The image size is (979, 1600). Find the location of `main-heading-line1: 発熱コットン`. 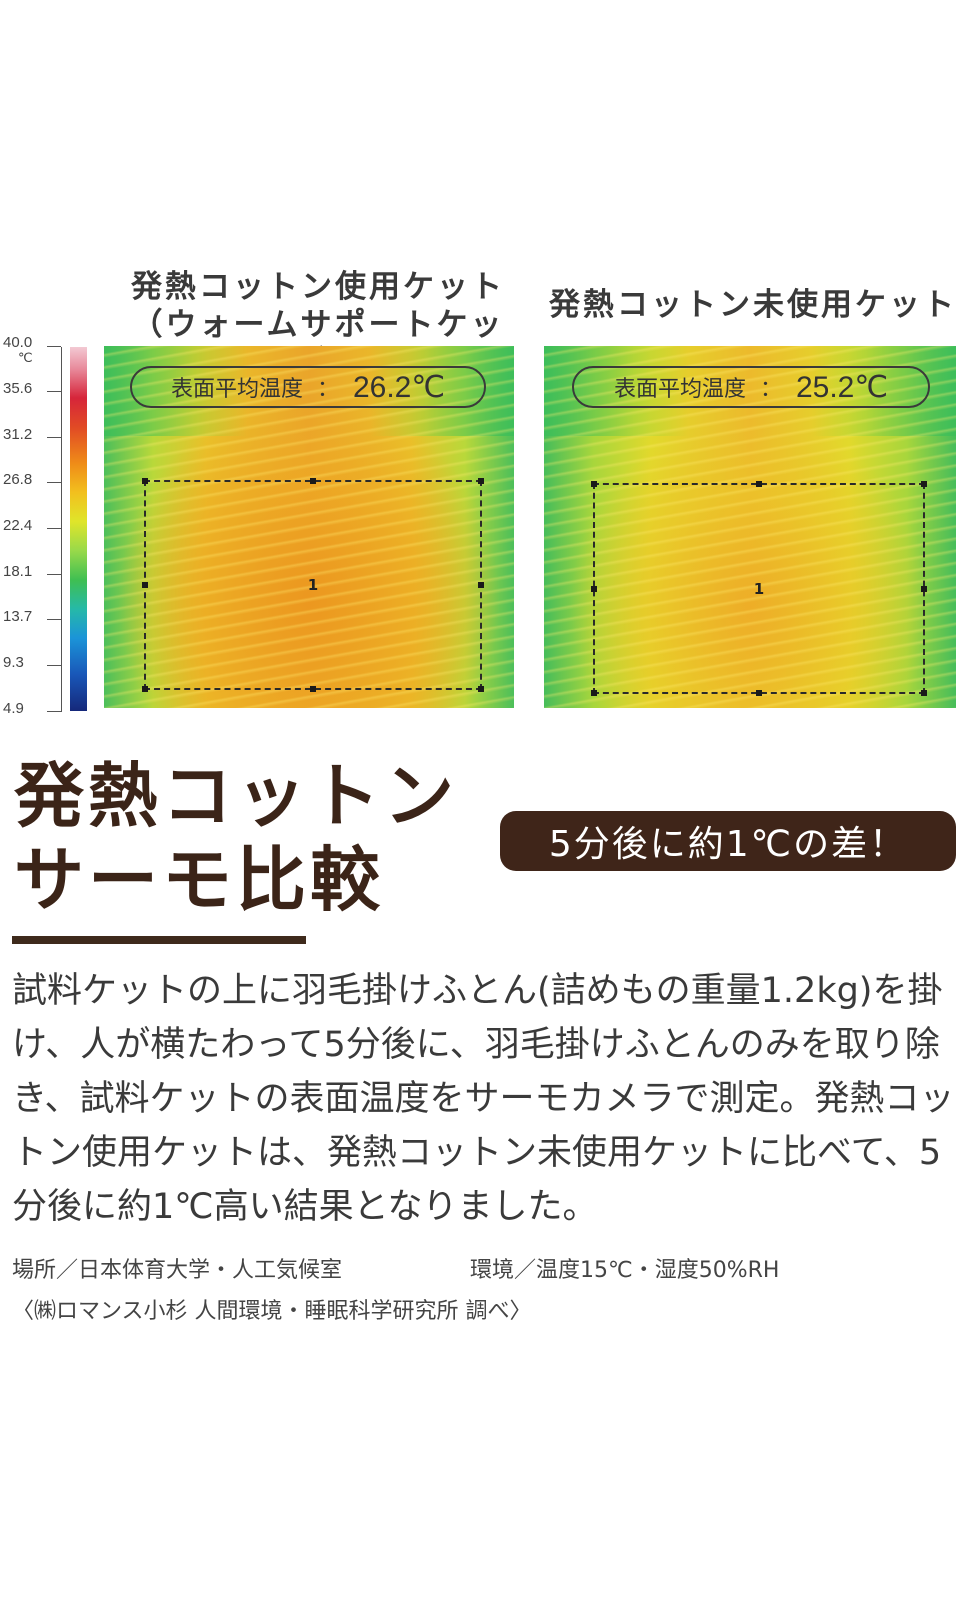

main-heading-line1: 発熱コットン is located at coordinates (236, 796).